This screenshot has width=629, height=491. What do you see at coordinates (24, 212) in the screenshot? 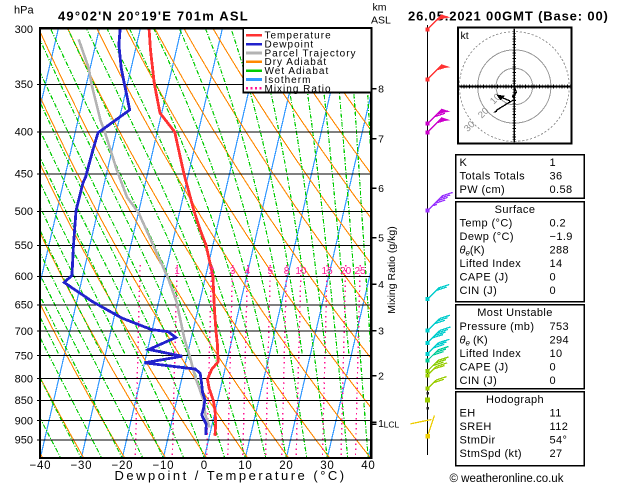
I see `svg-text: 500` at bounding box center [24, 212].